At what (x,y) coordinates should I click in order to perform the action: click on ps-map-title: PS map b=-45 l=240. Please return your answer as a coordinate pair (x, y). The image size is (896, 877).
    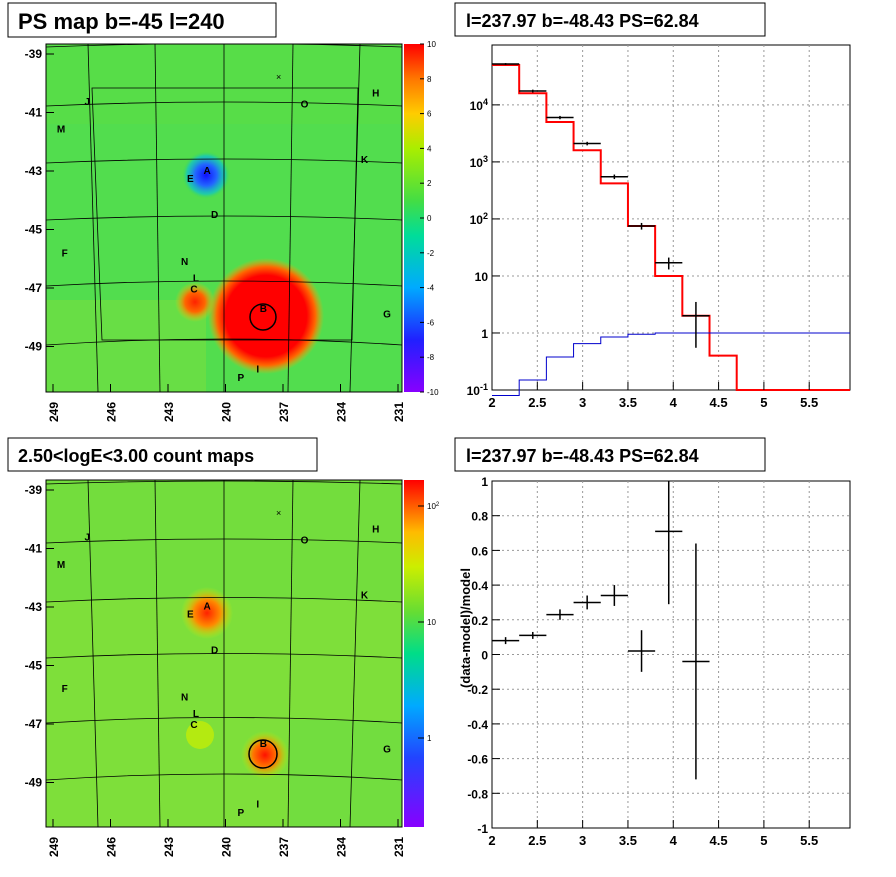
    Looking at the image, I should click on (121, 21).